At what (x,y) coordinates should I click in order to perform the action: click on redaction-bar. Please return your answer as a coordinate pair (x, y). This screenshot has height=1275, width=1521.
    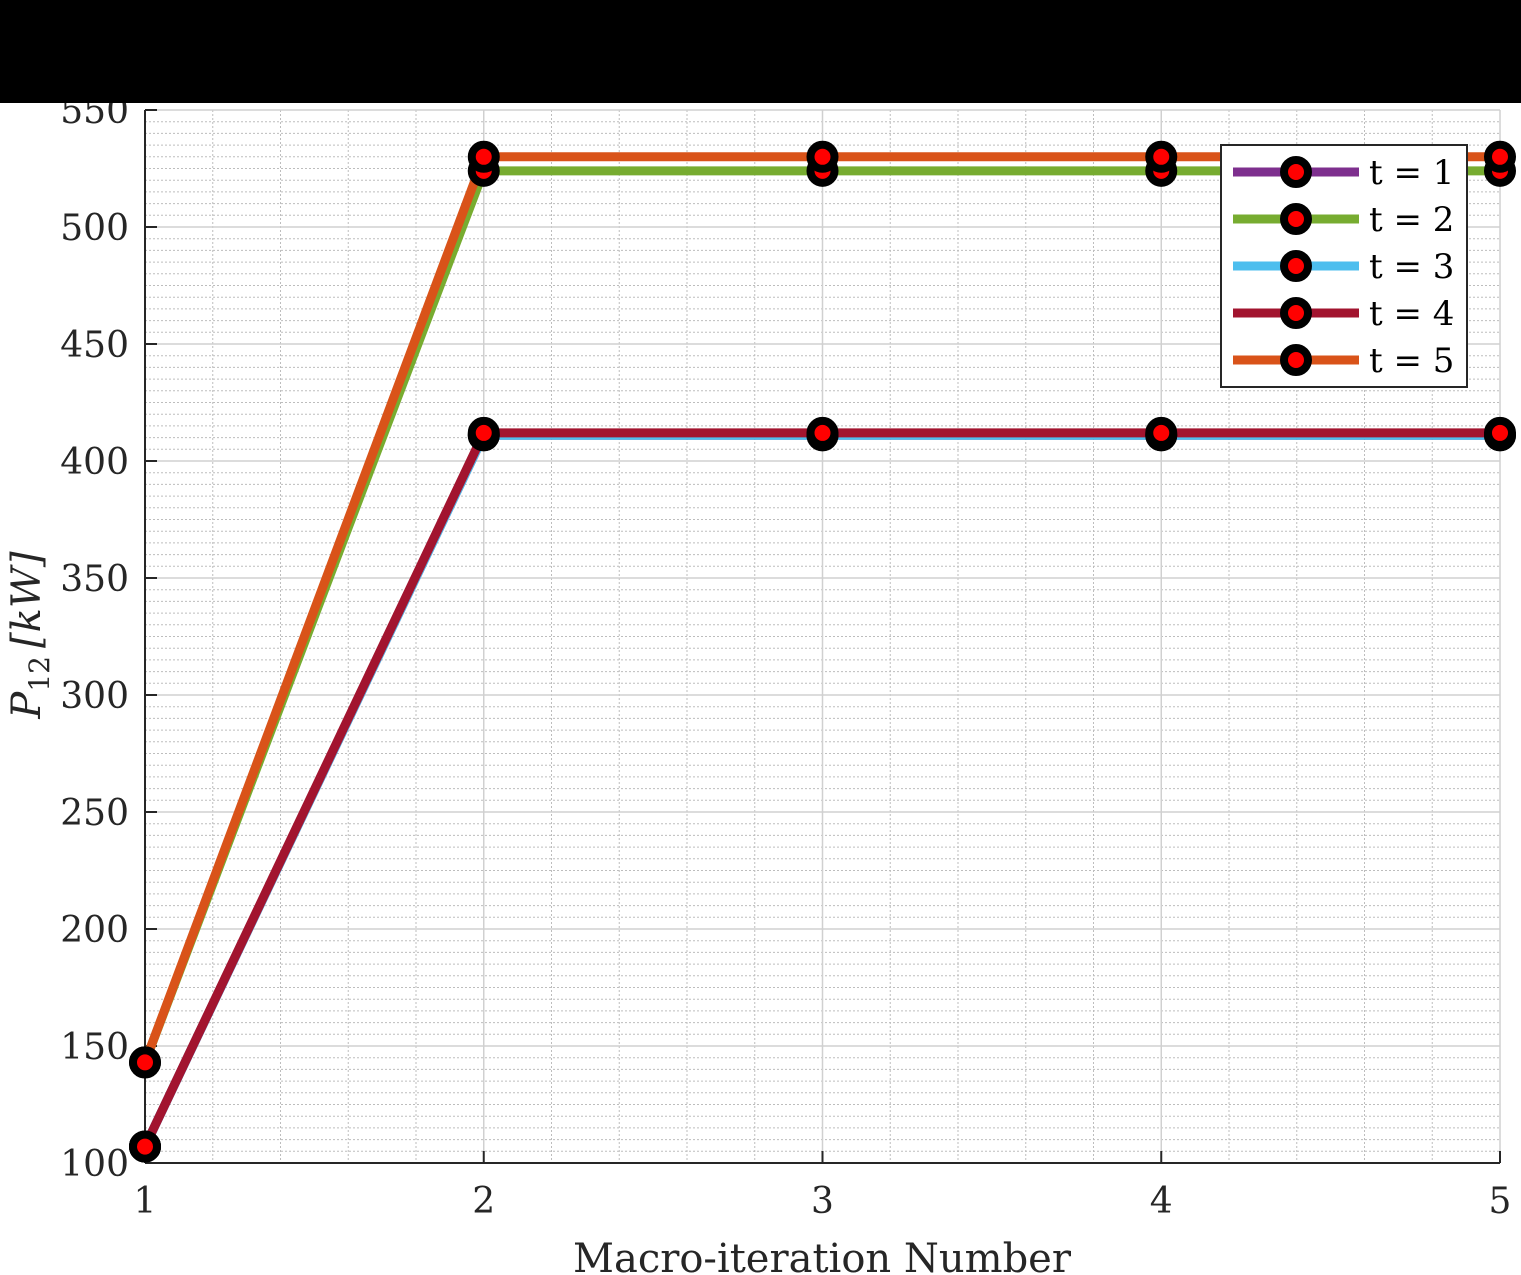
    Looking at the image, I should click on (760, 51).